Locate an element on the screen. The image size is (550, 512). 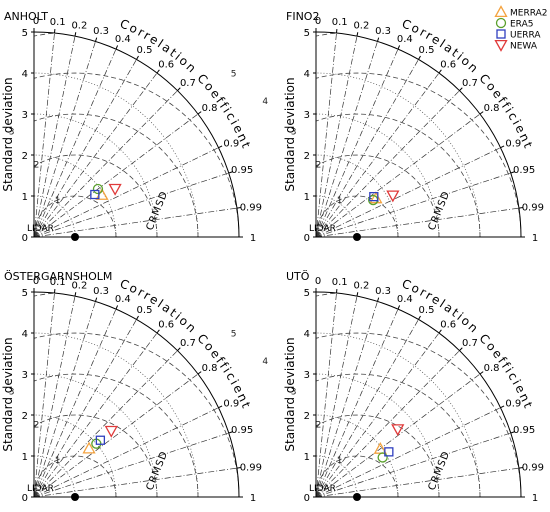
legend-marker-uerra is located at coordinates (501, 34).